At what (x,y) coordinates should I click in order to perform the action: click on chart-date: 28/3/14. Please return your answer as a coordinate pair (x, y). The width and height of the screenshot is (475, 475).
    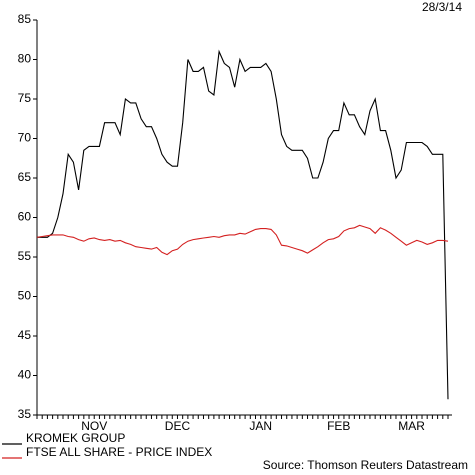
    Looking at the image, I should click on (442, 7).